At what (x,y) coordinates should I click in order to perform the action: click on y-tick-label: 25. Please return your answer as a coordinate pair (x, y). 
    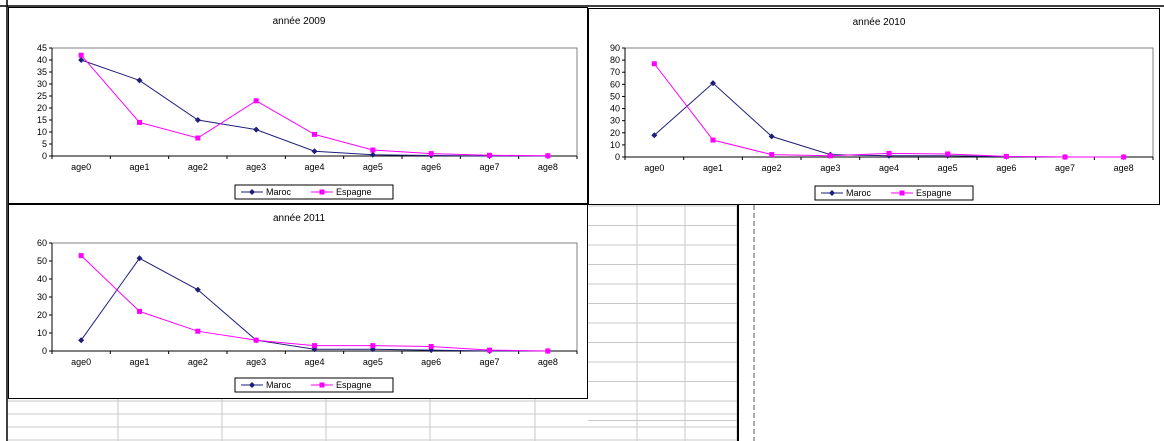
    Looking at the image, I should click on (42, 96).